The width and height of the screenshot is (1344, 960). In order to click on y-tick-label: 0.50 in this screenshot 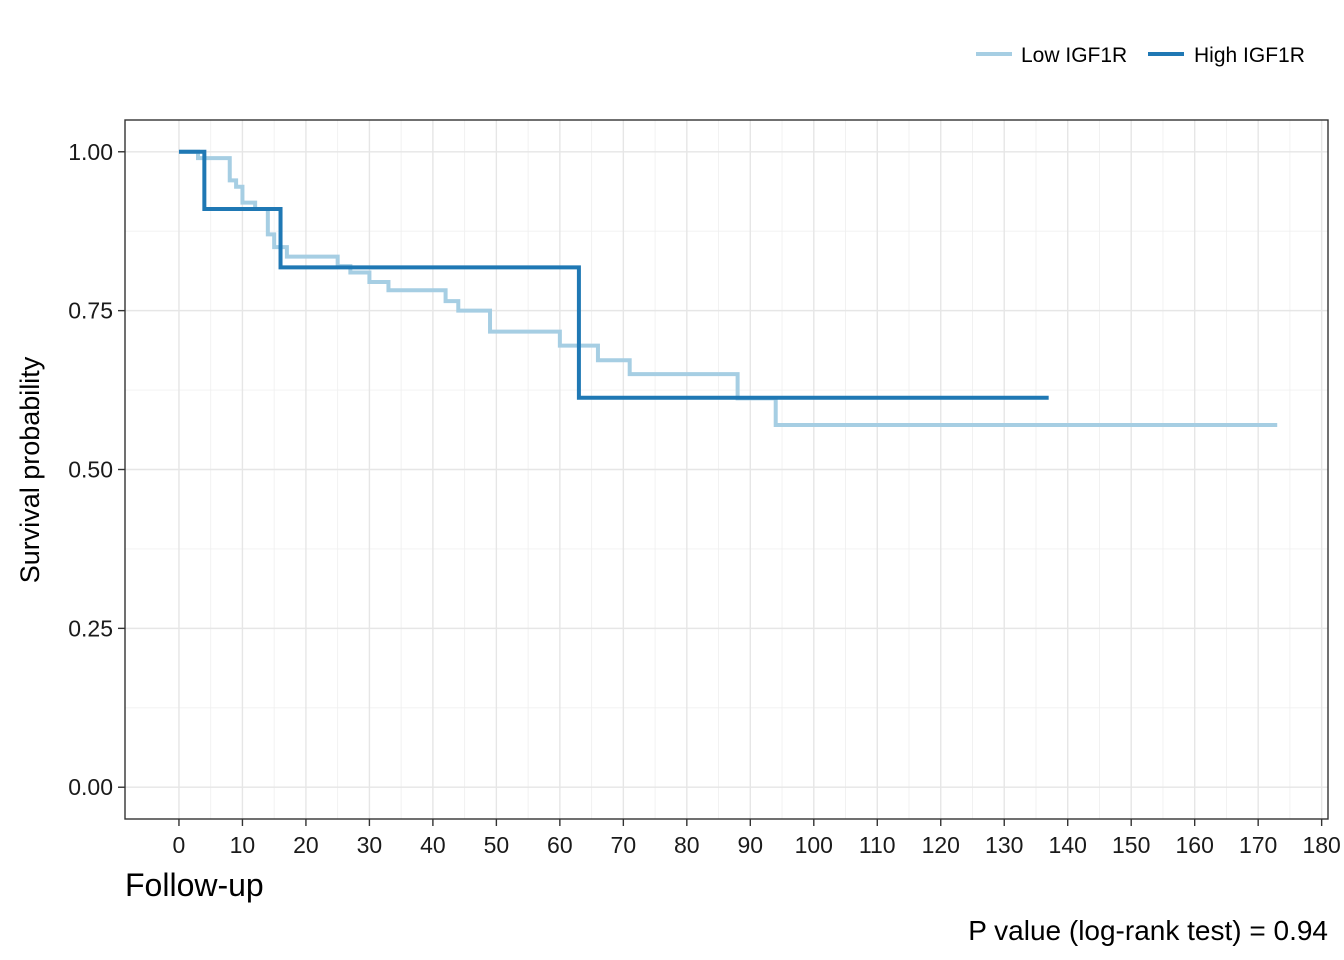, I will do `click(90, 470)`.